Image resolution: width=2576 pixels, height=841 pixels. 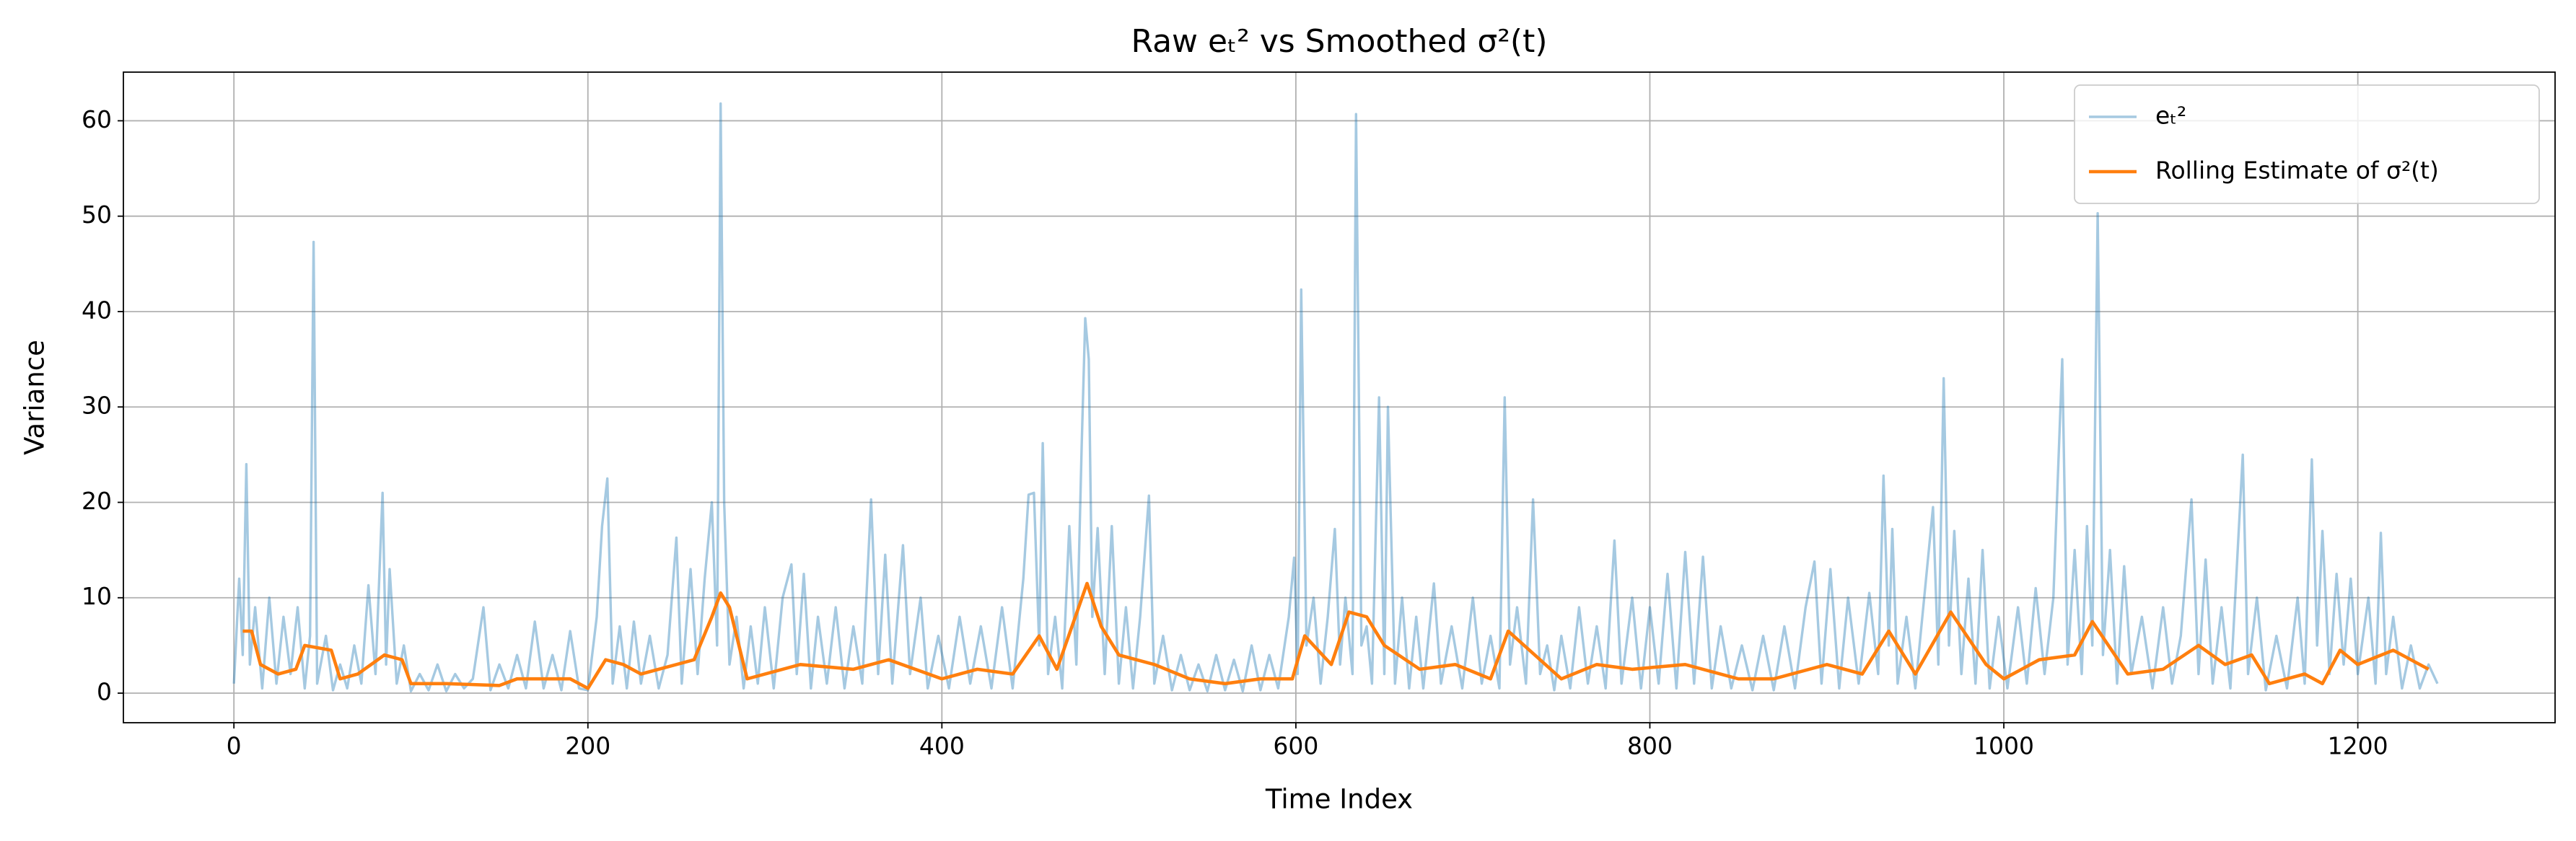 I want to click on x-tick-label: 200, so click(x=587, y=746).